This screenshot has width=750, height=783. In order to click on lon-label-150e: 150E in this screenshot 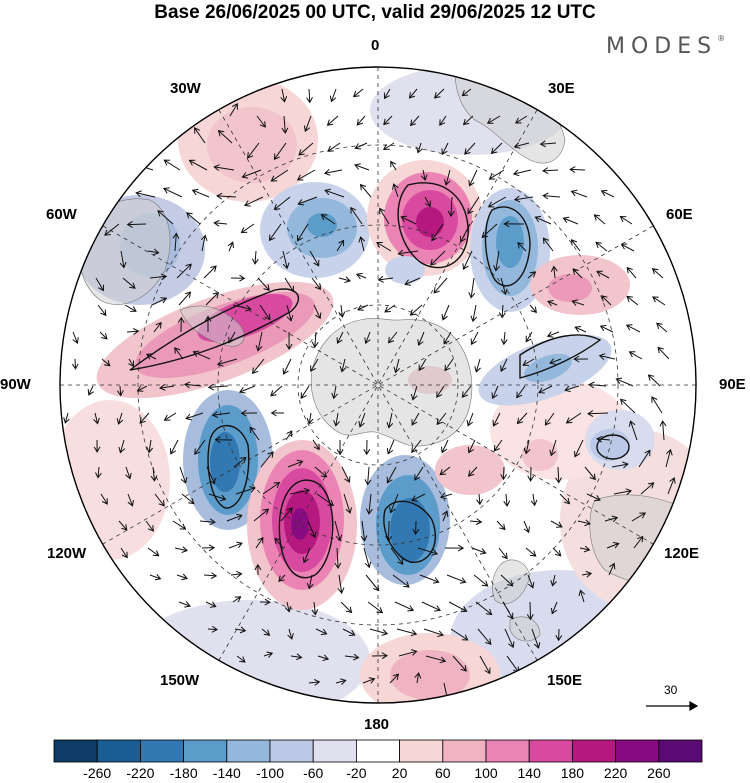, I will do `click(565, 680)`.